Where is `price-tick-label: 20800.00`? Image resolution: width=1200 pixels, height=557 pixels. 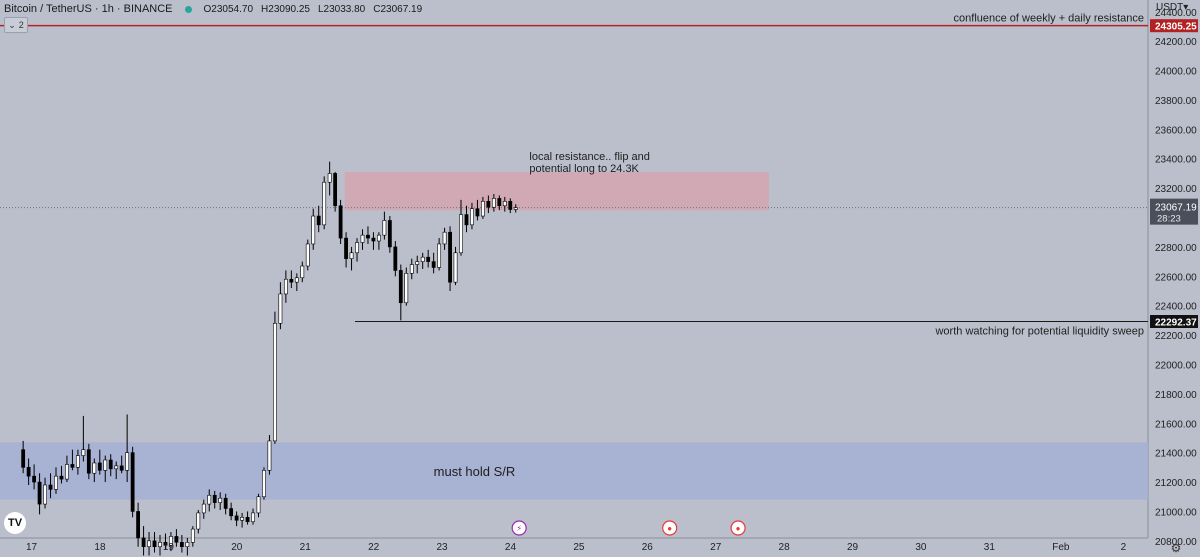
price-tick-label: 20800.00 is located at coordinates (1176, 542).